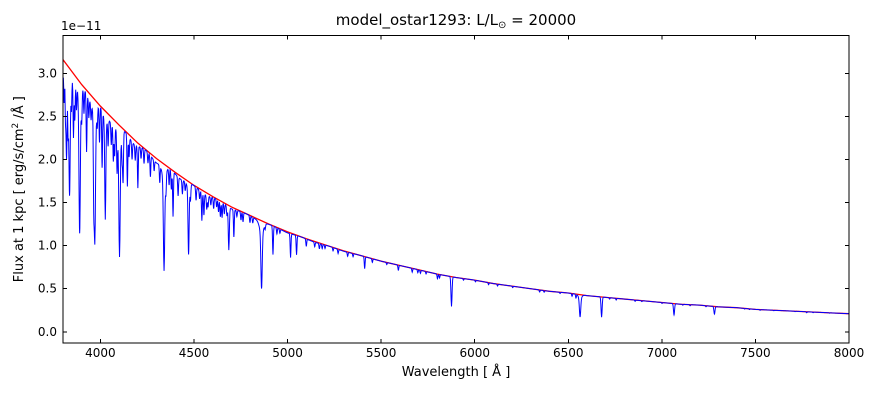  What do you see at coordinates (416, 20) in the screenshot?
I see `title-text: model_ostar1293: L/L` at bounding box center [416, 20].